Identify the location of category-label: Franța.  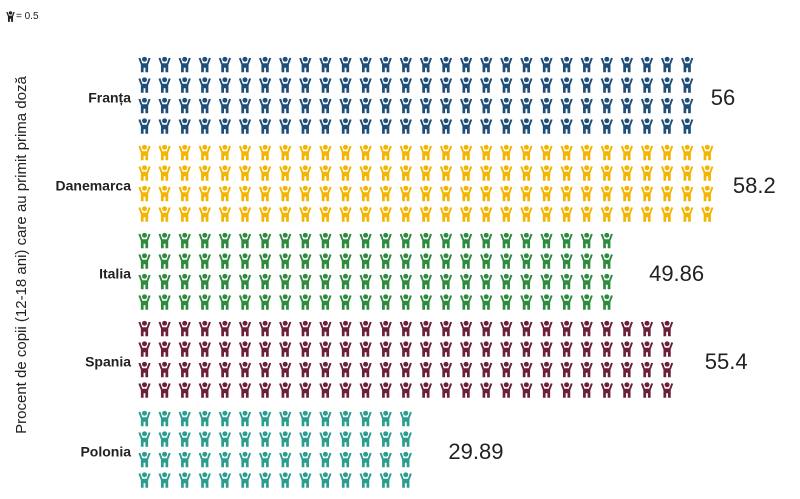
(109, 98).